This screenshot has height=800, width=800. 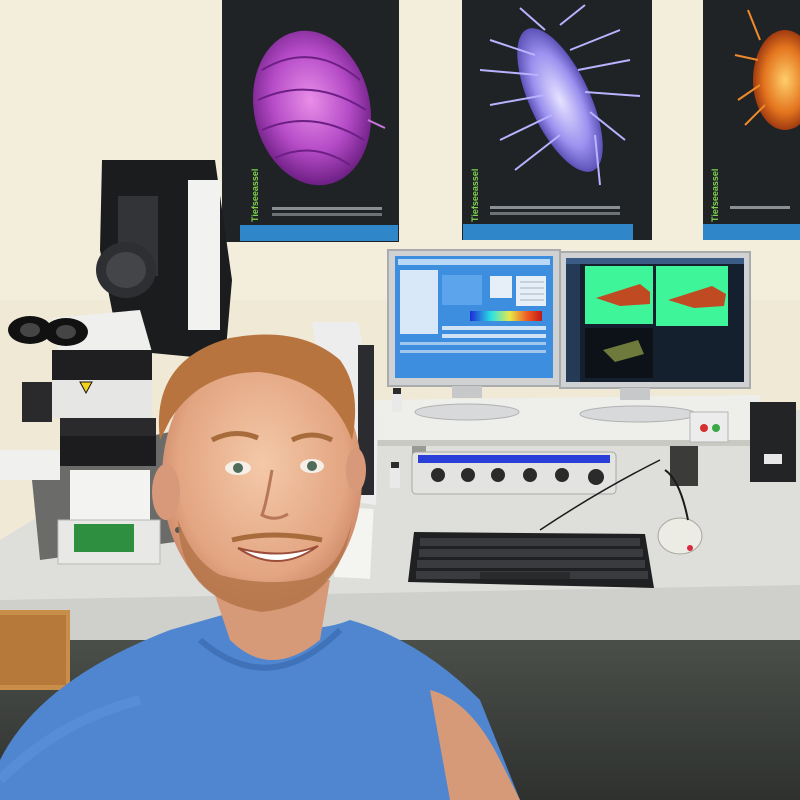 What do you see at coordinates (474, 335) in the screenshot?
I see `monitor-left` at bounding box center [474, 335].